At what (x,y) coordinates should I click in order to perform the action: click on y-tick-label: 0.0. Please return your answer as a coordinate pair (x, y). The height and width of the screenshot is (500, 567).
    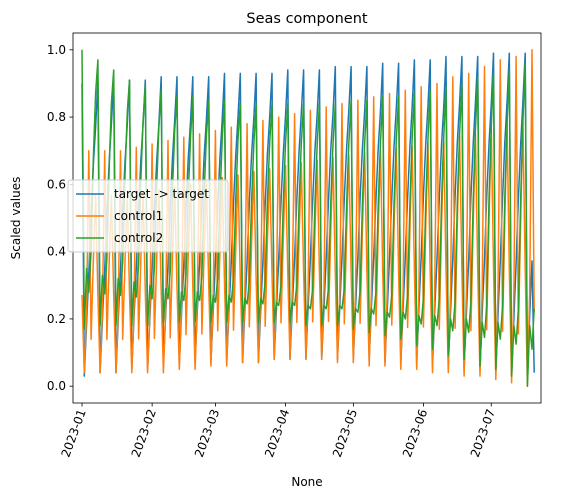
    Looking at the image, I should click on (56, 386).